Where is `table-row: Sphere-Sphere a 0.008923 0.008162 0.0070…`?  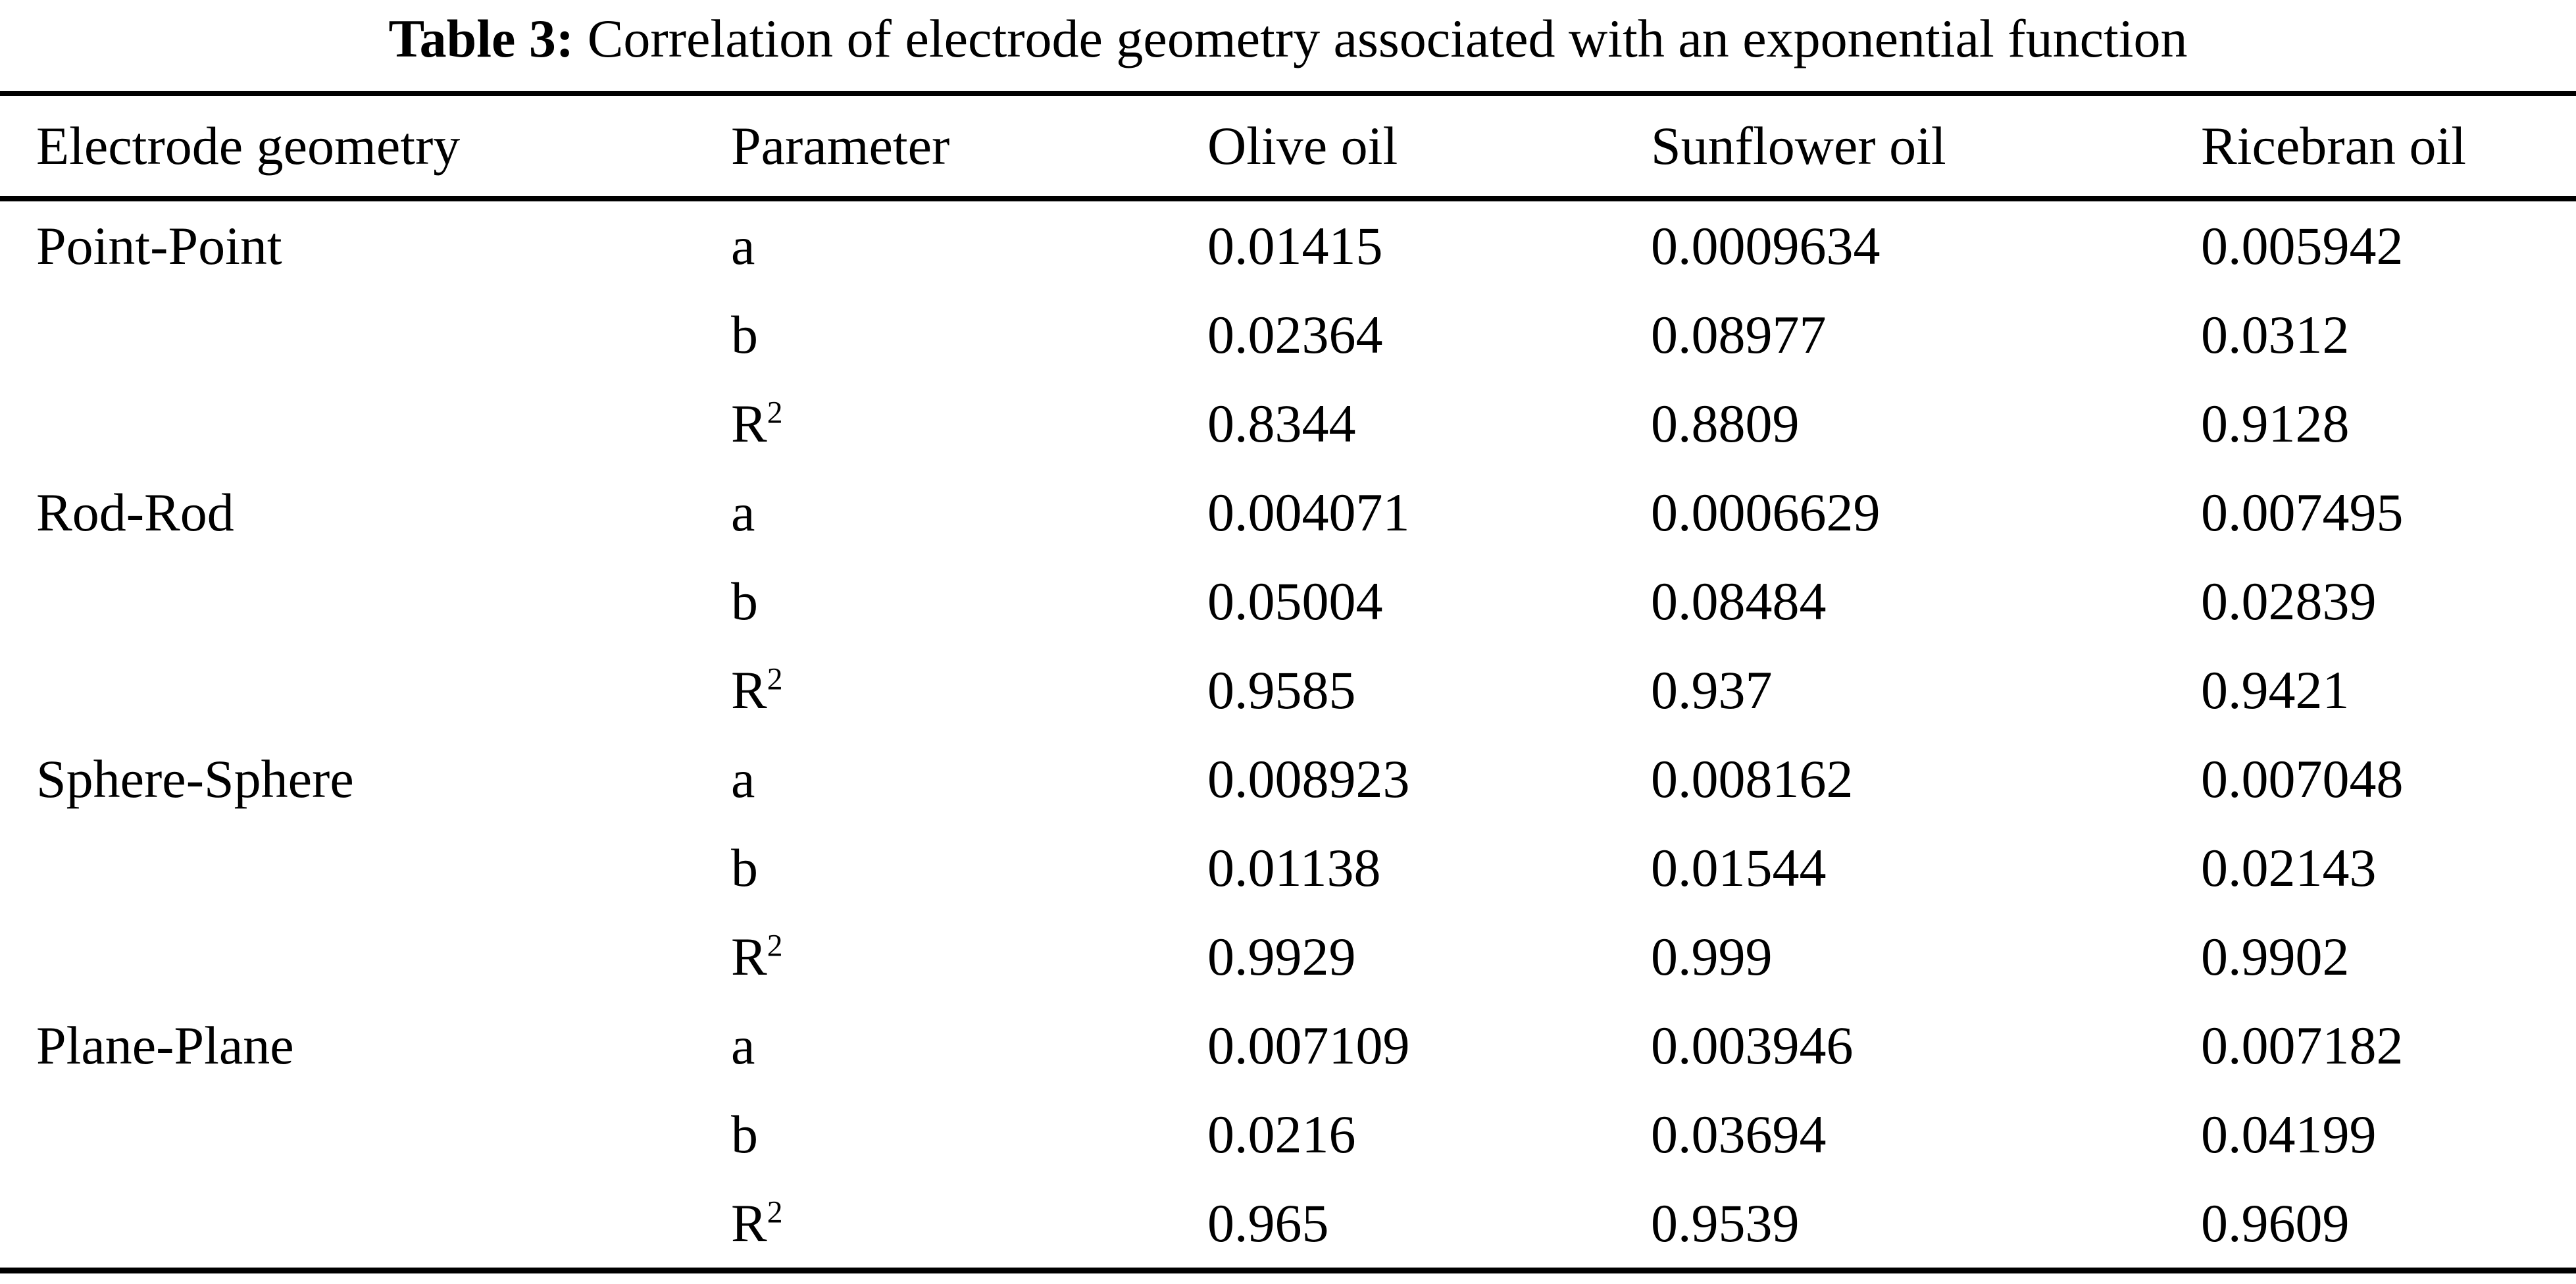
table-row: Sphere-Sphere a 0.008923 0.008162 0.0070… is located at coordinates (1288, 778).